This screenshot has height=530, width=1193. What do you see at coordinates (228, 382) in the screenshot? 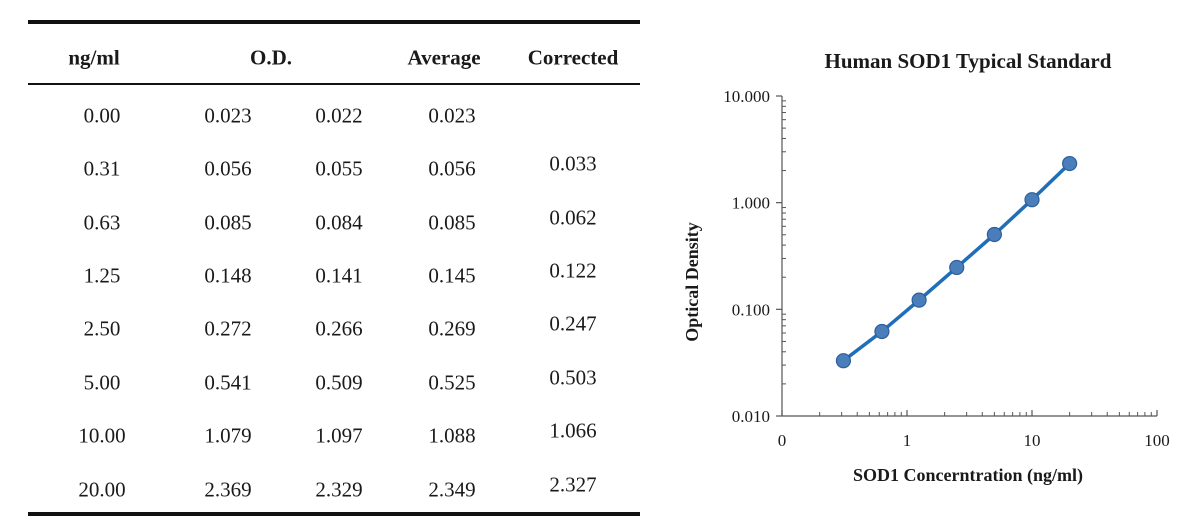
I see `cell-od-replicate-1: 0.541` at bounding box center [228, 382].